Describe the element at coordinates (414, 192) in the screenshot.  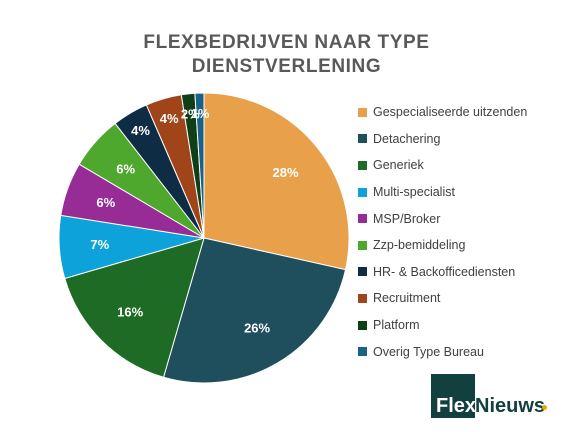
I see `legend-label: Multi-specialist` at that location.